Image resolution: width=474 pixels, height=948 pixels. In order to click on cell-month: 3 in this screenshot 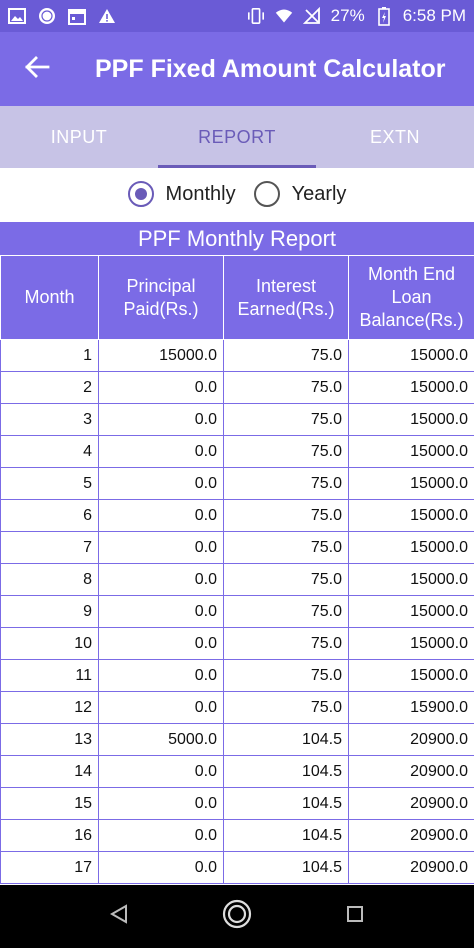, I will do `click(49, 419)`.